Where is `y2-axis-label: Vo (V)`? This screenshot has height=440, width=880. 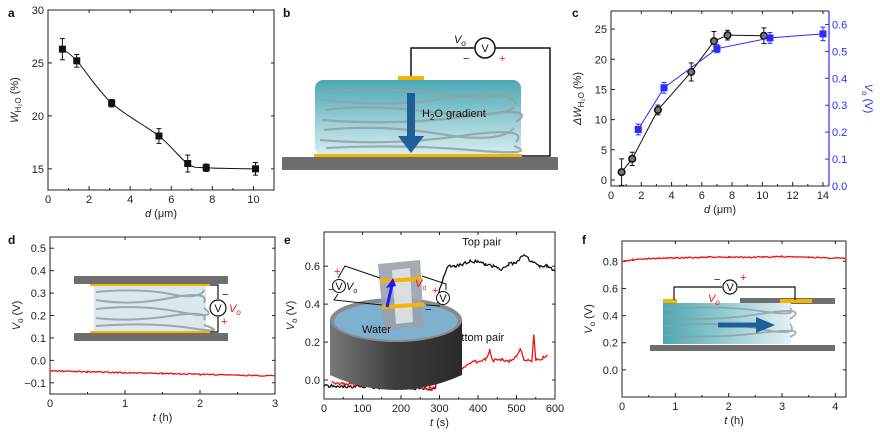
y2-axis-label: Vo (V) is located at coordinates (867, 99).